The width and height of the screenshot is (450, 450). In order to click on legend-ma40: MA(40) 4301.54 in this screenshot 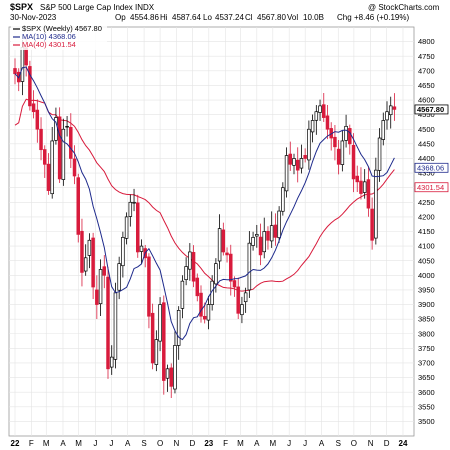, I will do `click(49, 44)`.